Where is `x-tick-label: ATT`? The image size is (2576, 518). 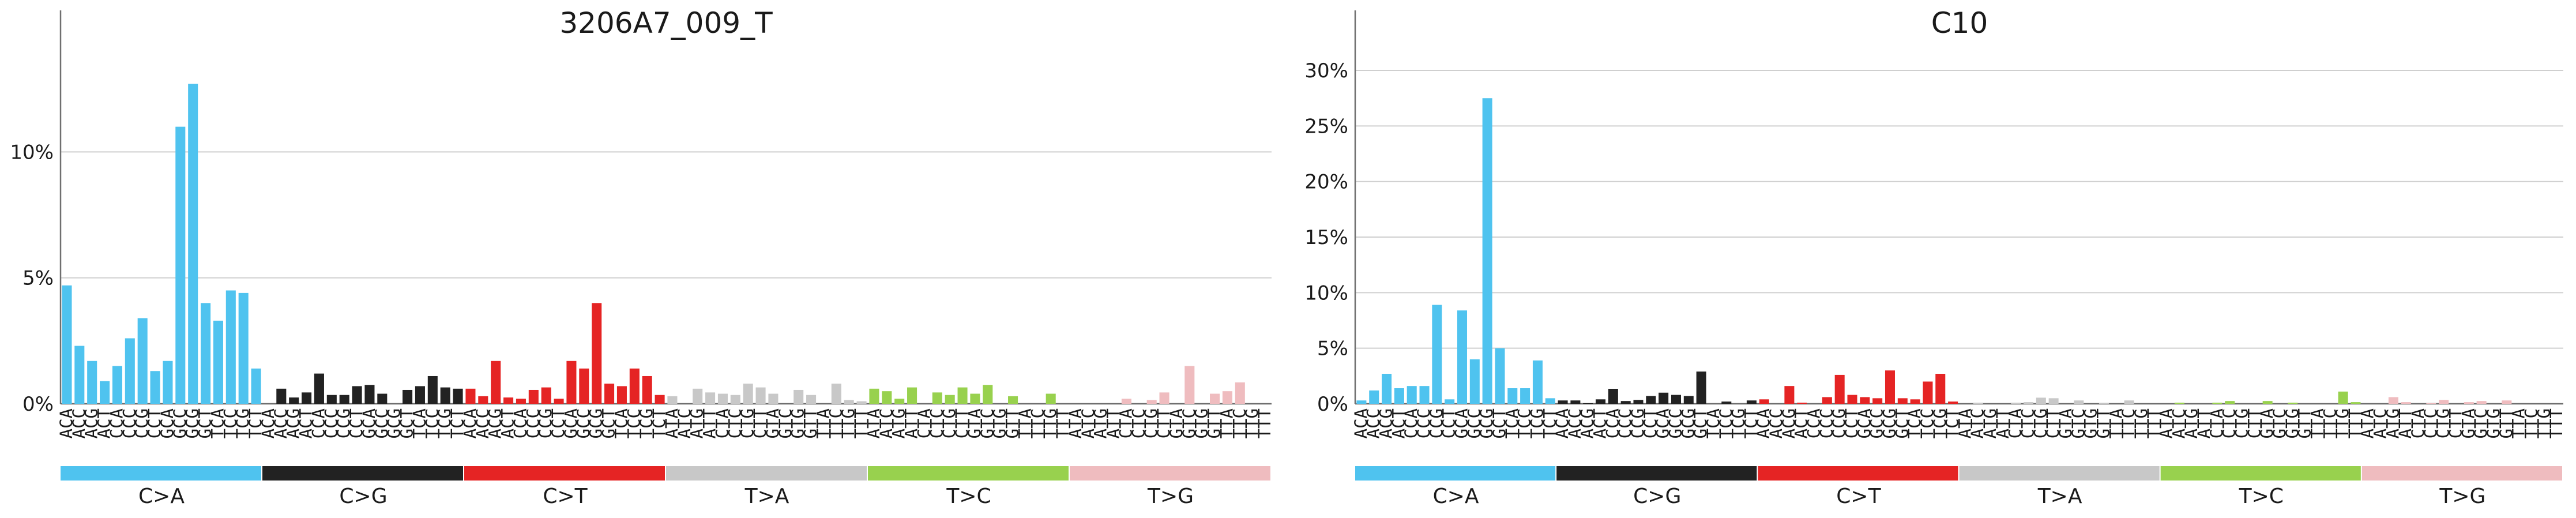
x-tick-label: ATT is located at coordinates (2003, 423).